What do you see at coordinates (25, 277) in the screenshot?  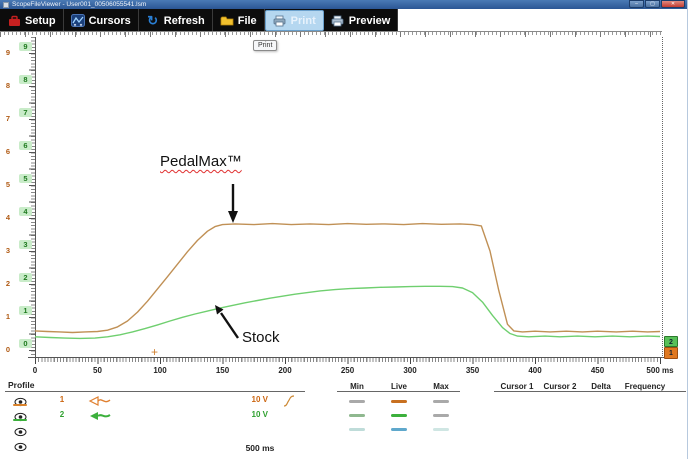 I see `y-tick-green: 2` at bounding box center [25, 277].